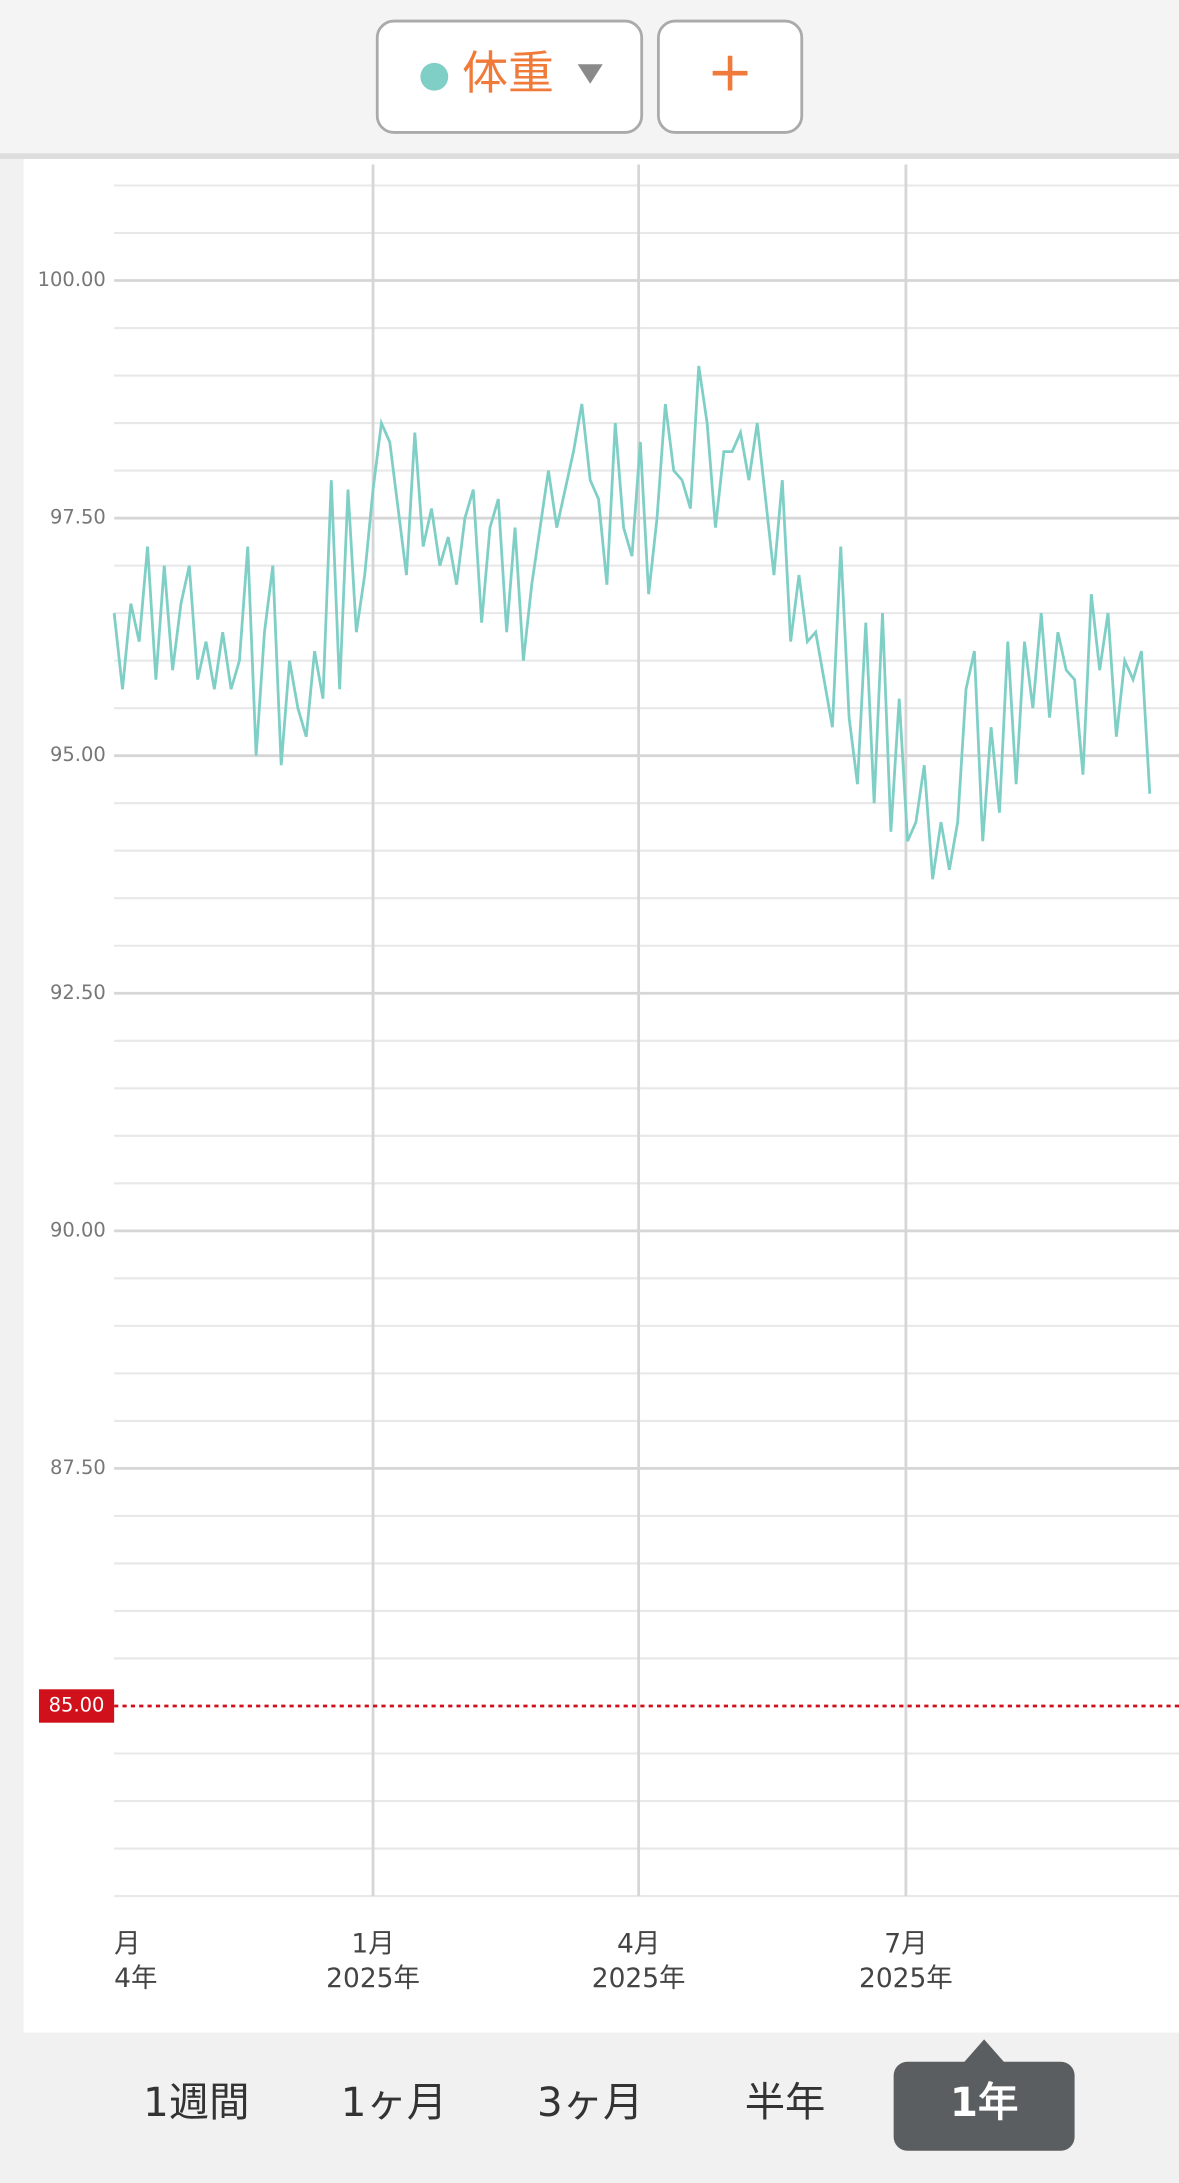  I want to click on y-tick-label: 95.00, so click(78, 754).